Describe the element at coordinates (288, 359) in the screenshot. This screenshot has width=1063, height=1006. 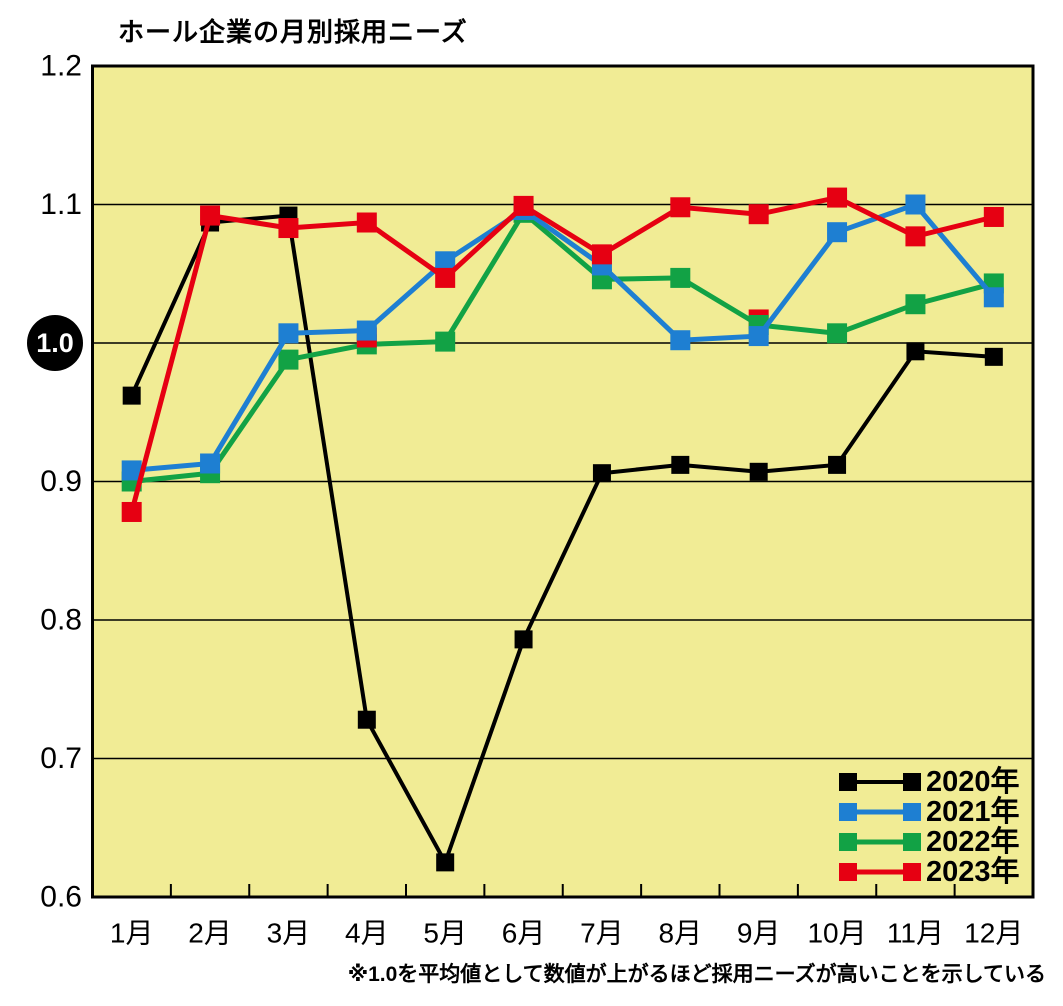
I see `data-point-2022年-3月` at that location.